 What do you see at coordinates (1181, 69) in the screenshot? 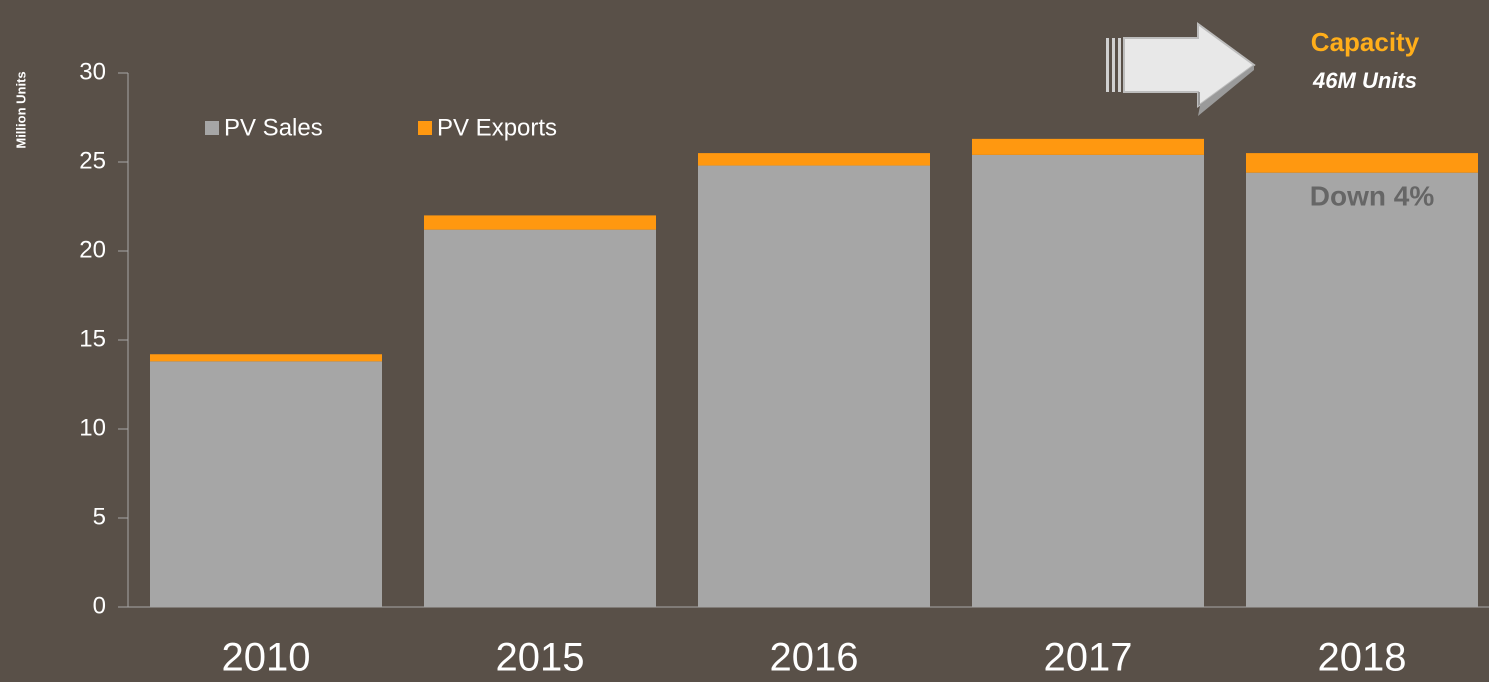
I see `arrow` at bounding box center [1181, 69].